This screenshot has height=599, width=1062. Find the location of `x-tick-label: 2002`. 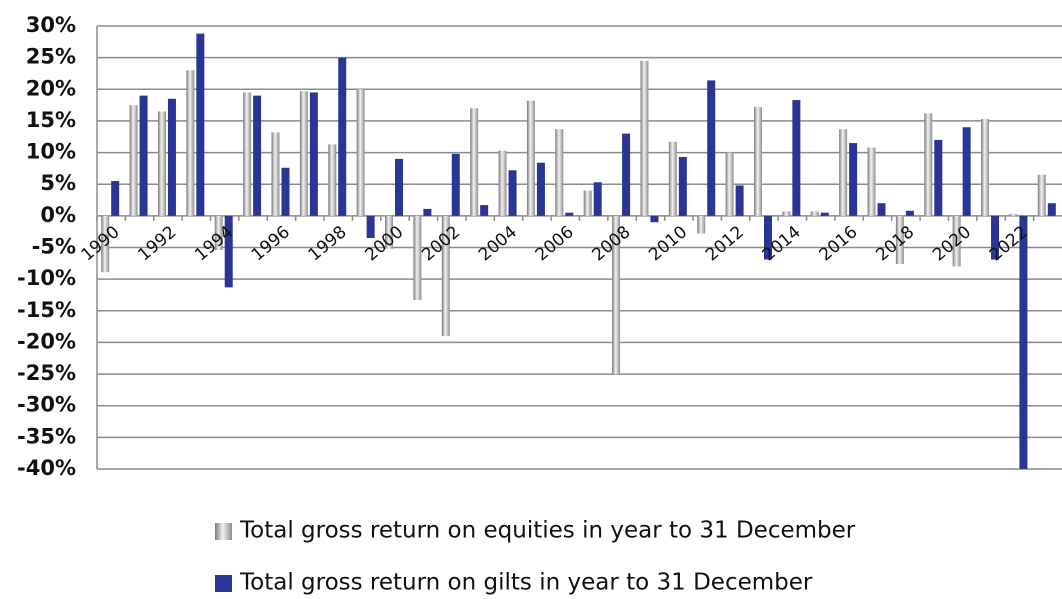

x-tick-label: 2002 is located at coordinates (441, 243).